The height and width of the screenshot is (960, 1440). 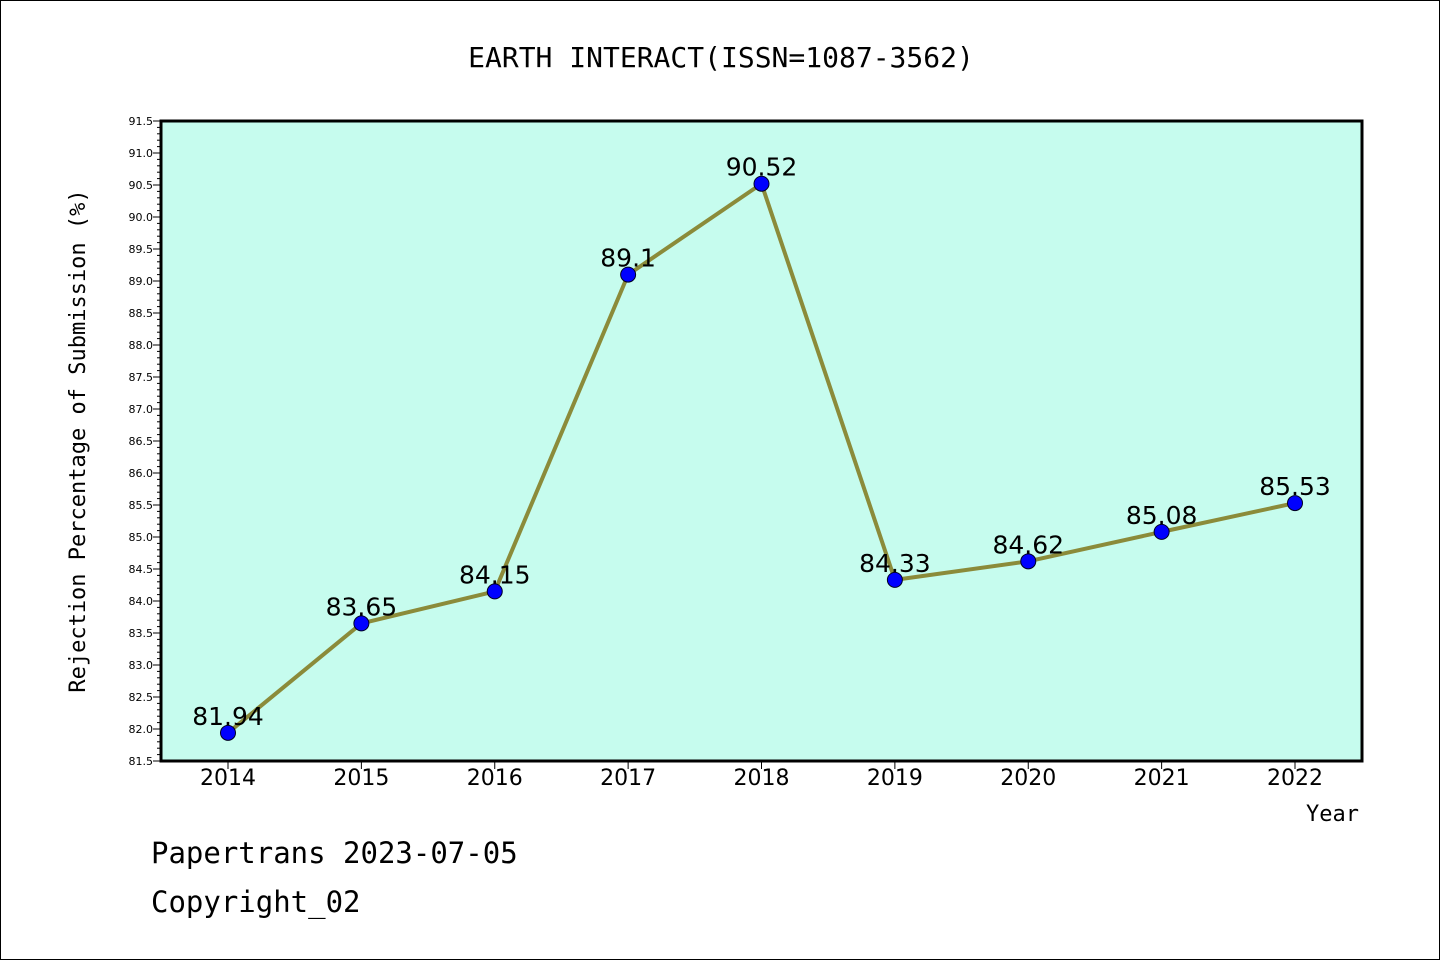 I want to click on y-tick-label: 82.5, so click(x=141, y=697).